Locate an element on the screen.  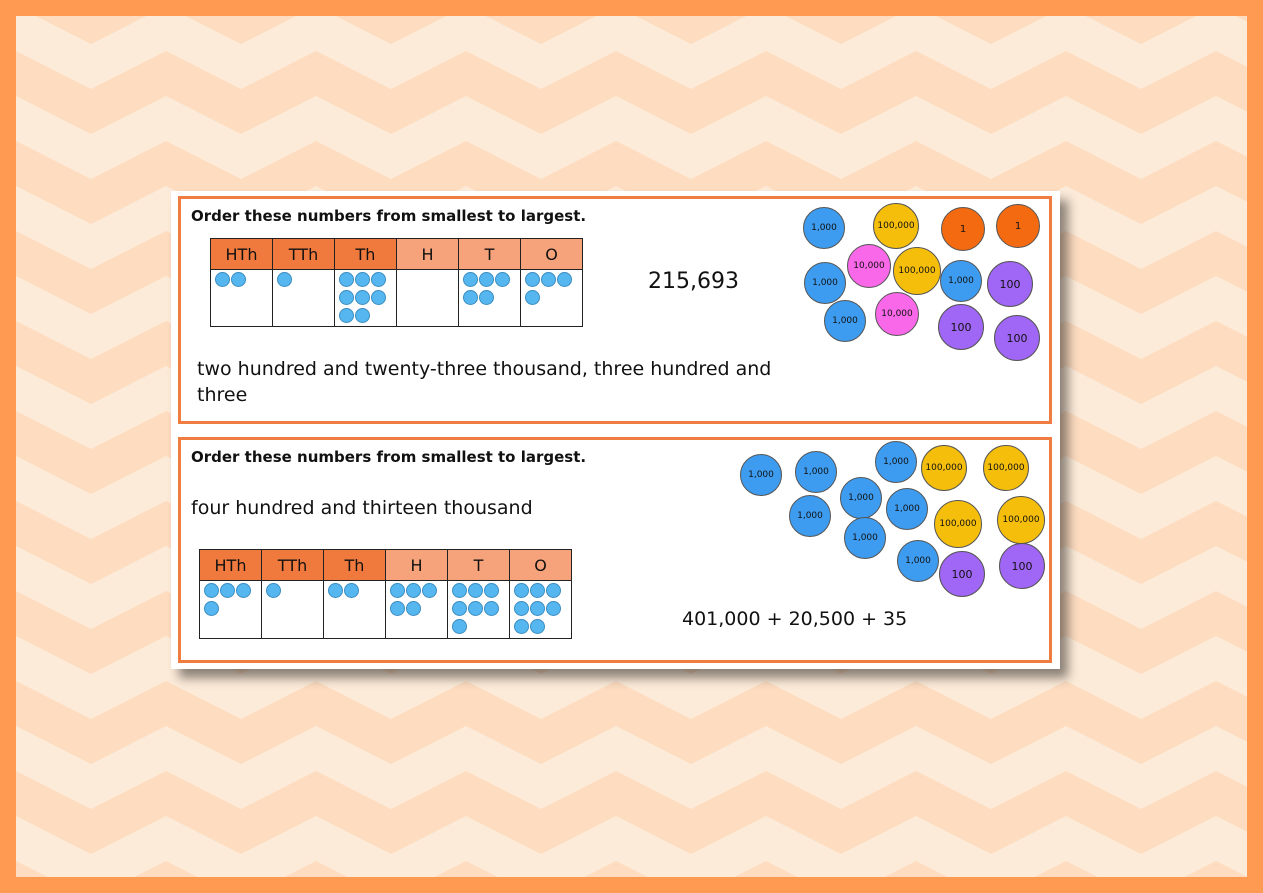
place-value-chart-2: HTh TTh Th H T O is located at coordinates (385, 594).